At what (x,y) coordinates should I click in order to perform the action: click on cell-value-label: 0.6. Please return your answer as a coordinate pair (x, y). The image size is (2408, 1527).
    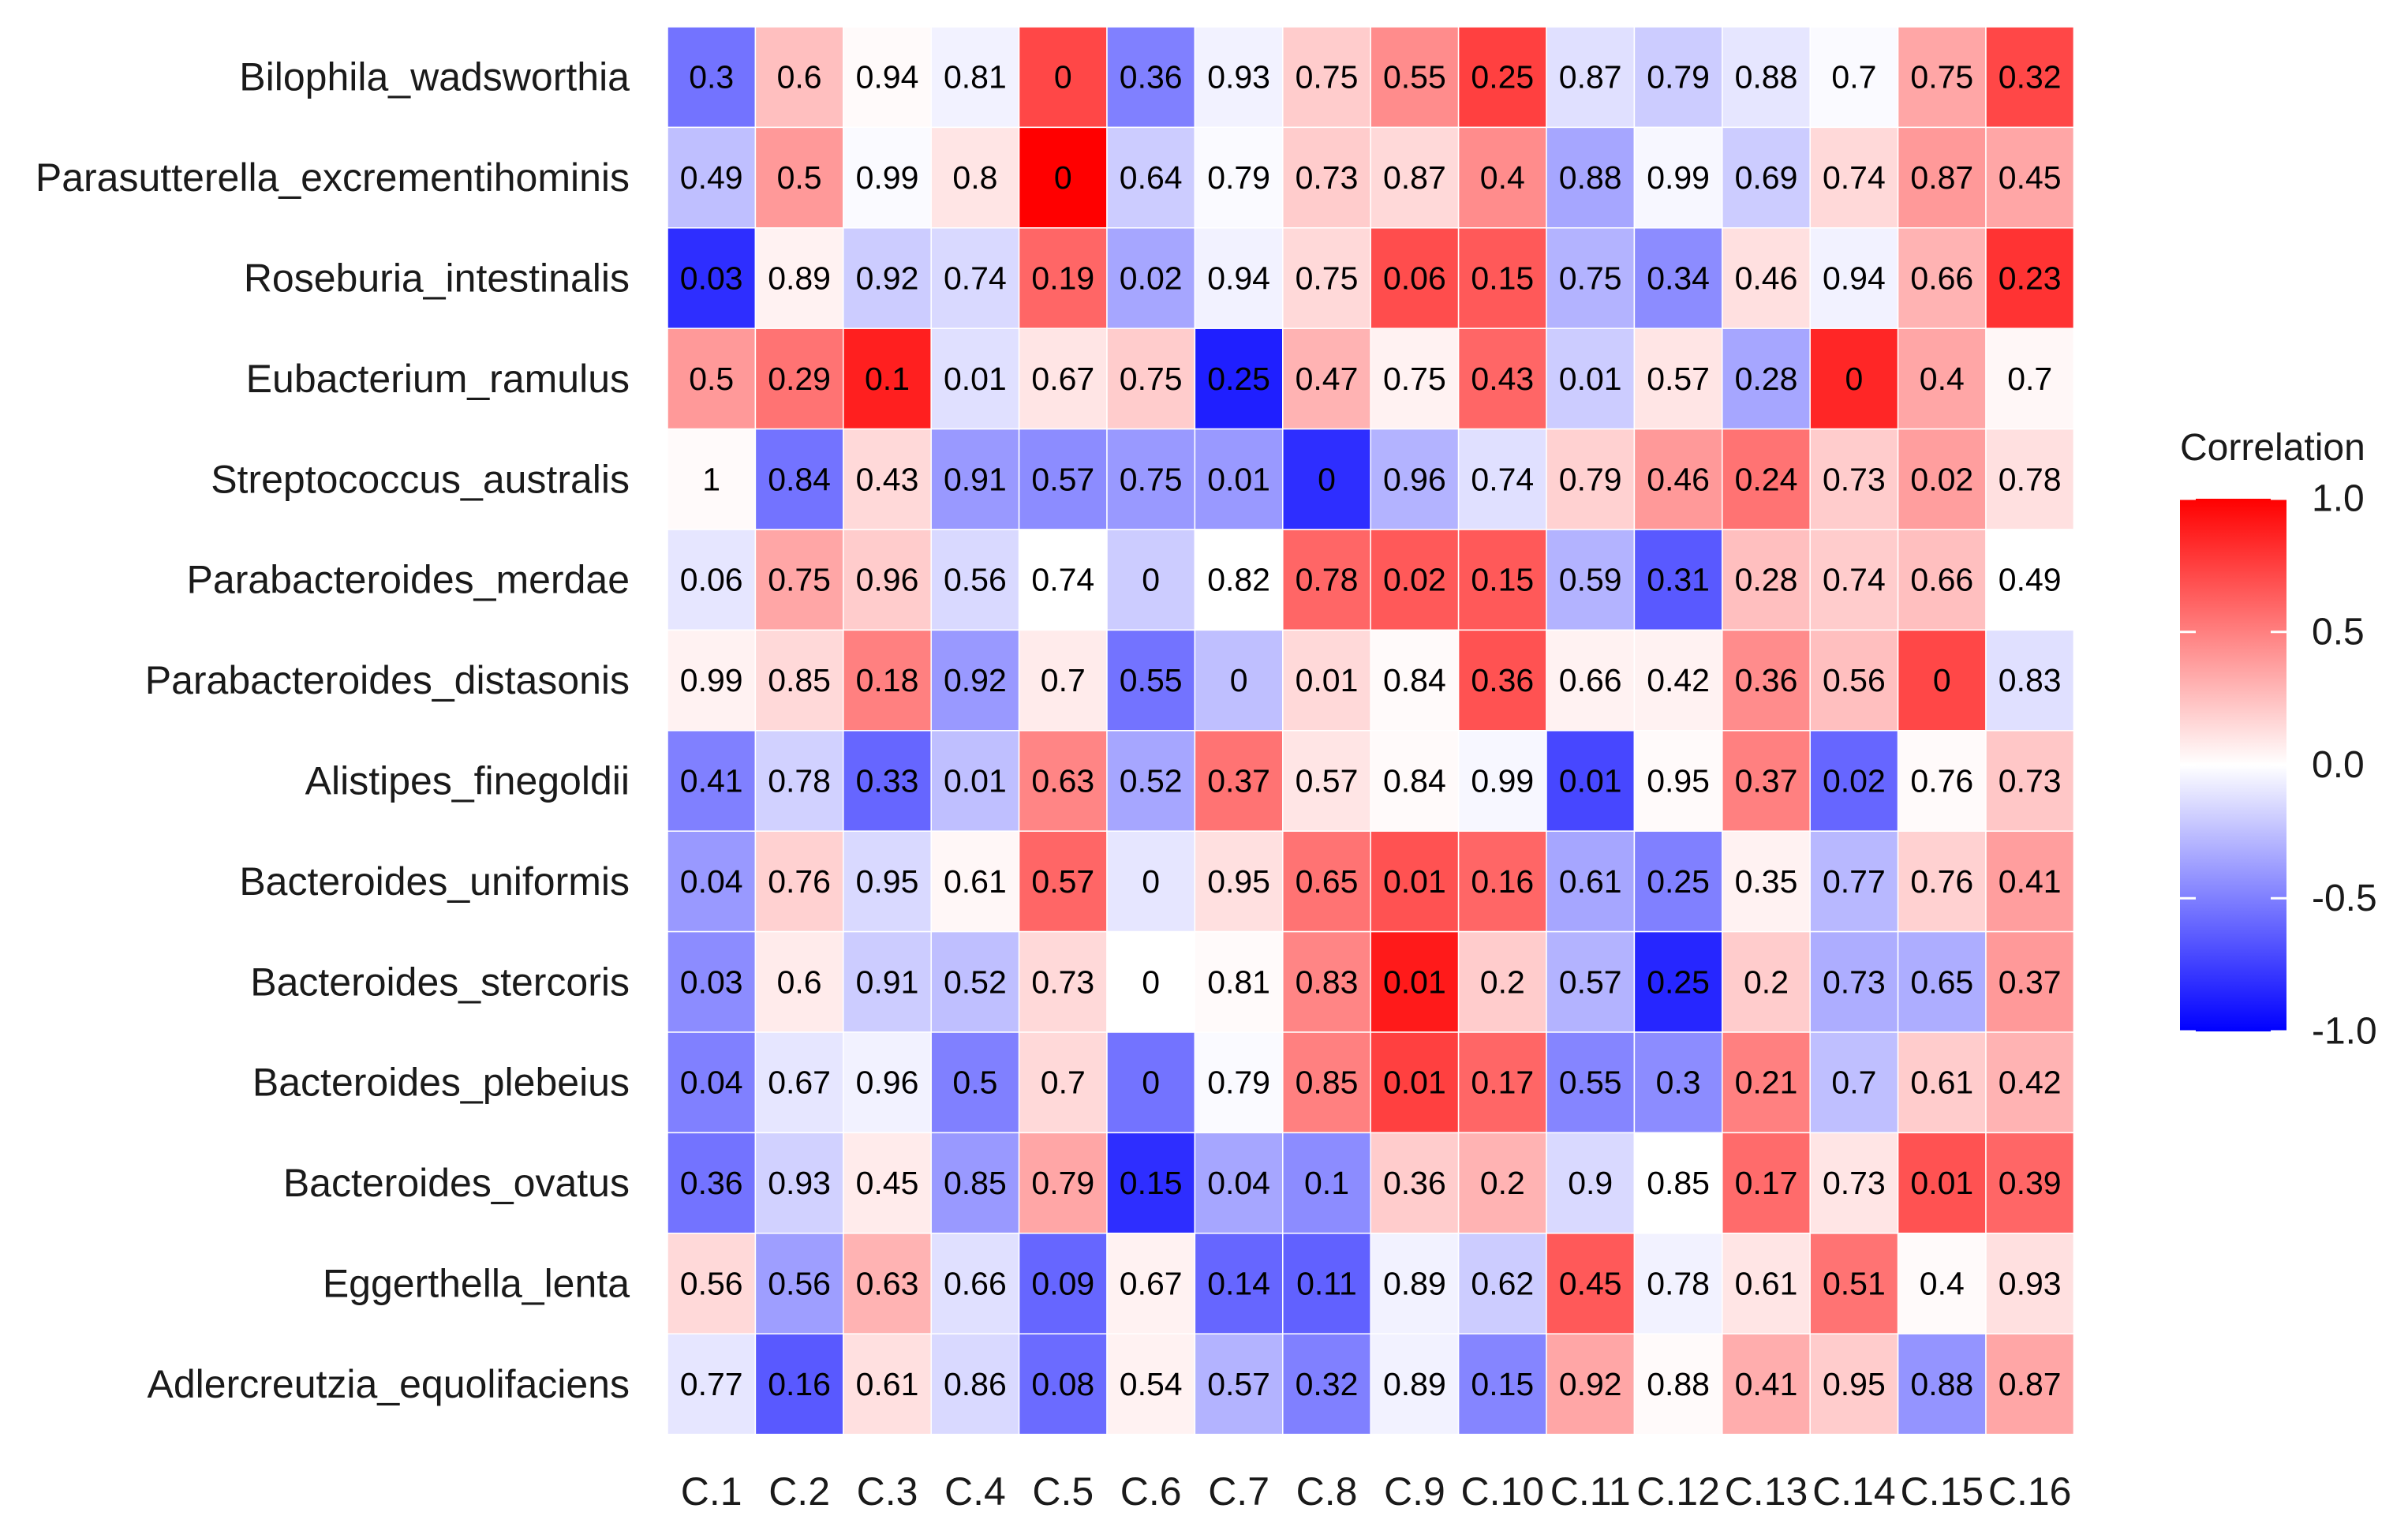
    Looking at the image, I should click on (799, 77).